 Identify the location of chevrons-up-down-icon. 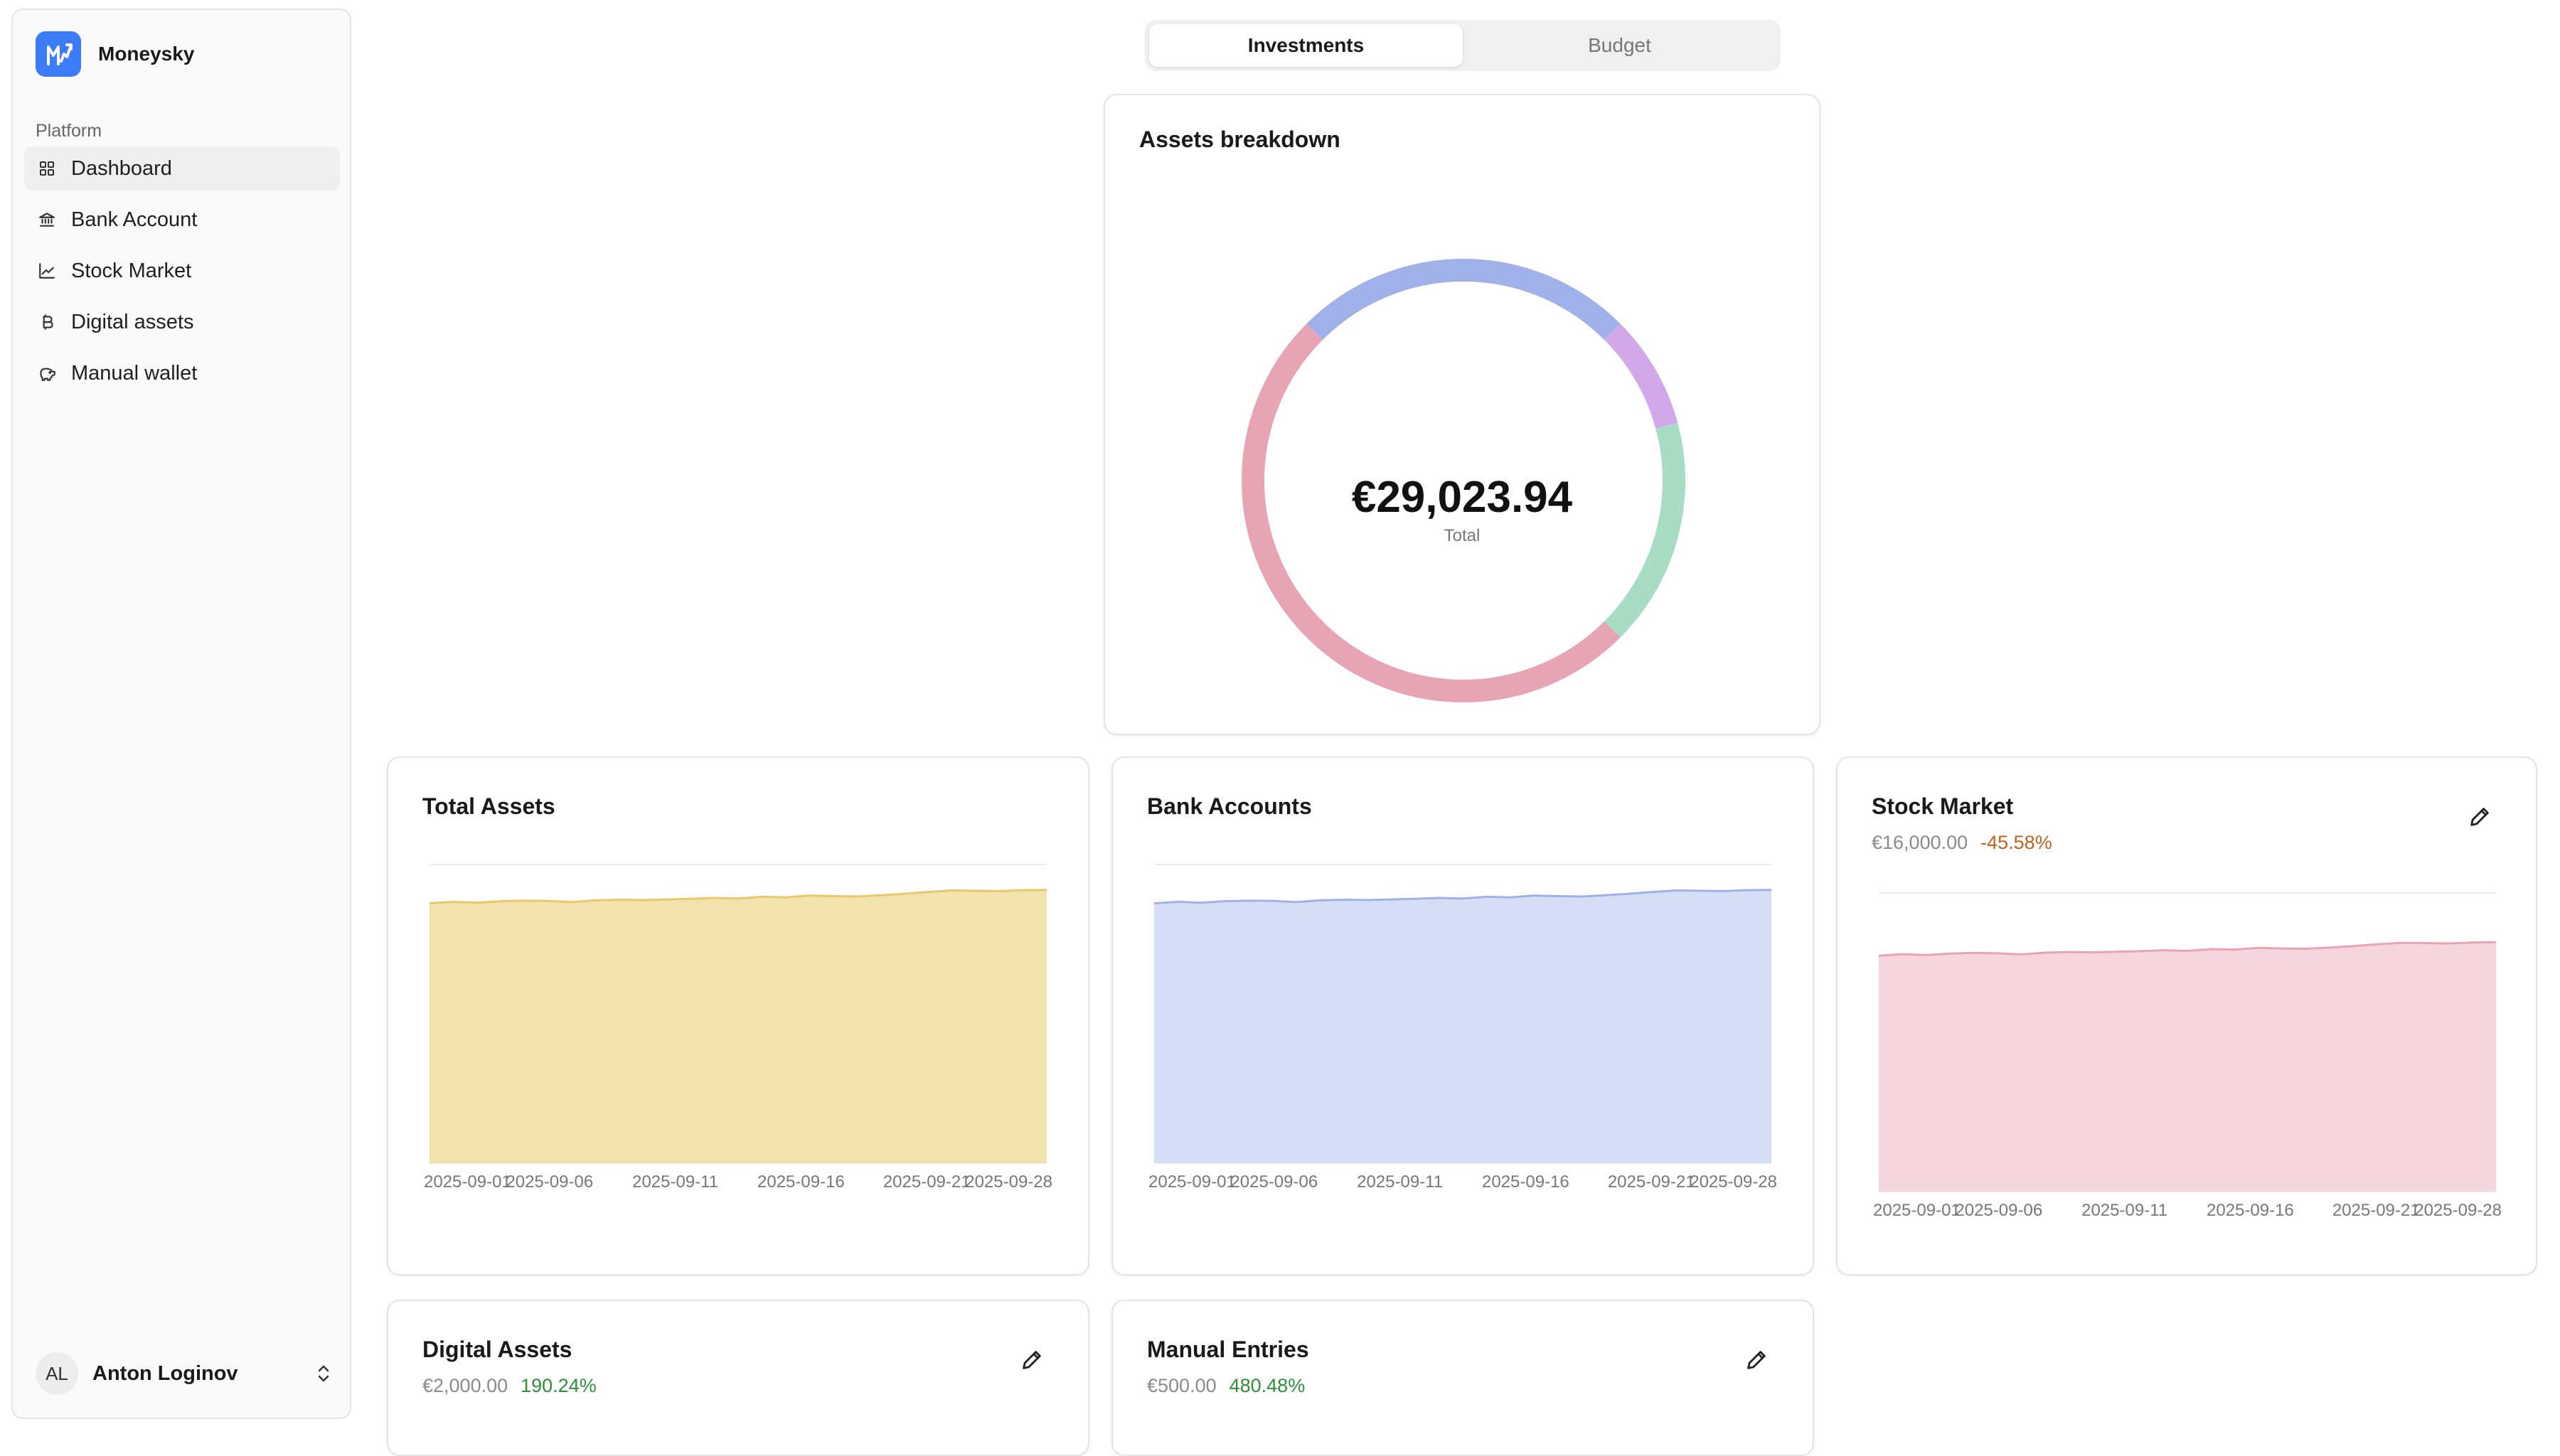
(323, 1374).